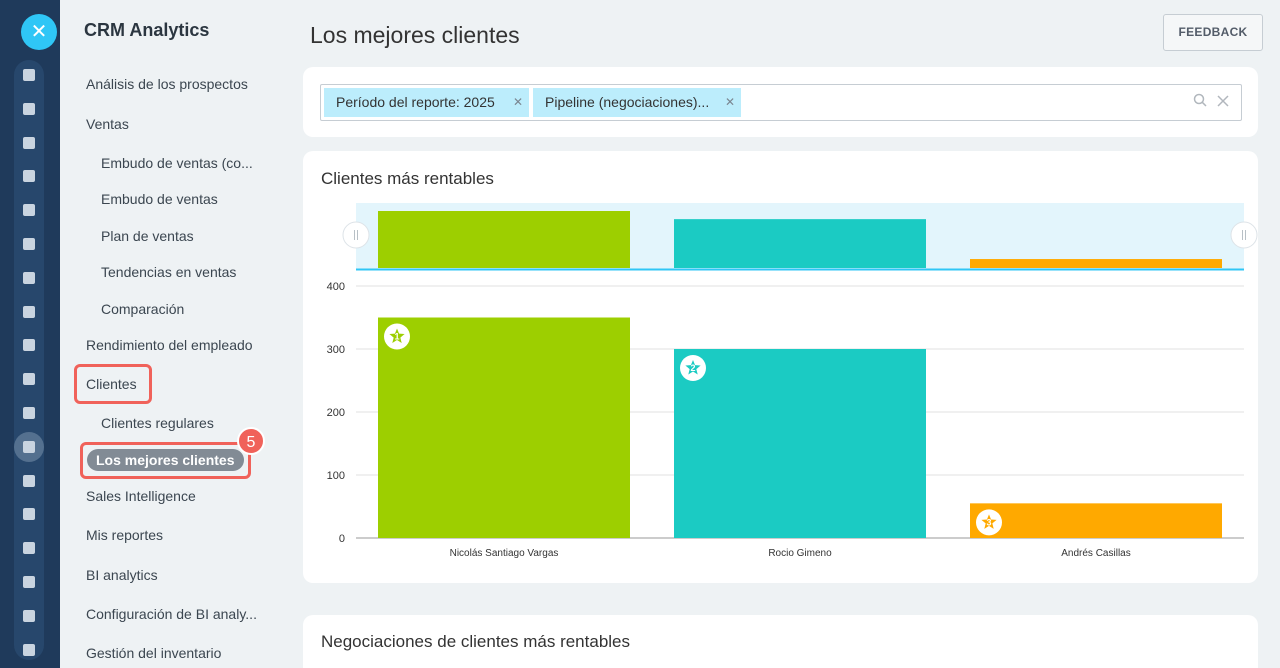 The width and height of the screenshot is (1280, 668). I want to click on x-category-label: Andrés Casillas, so click(1095, 553).